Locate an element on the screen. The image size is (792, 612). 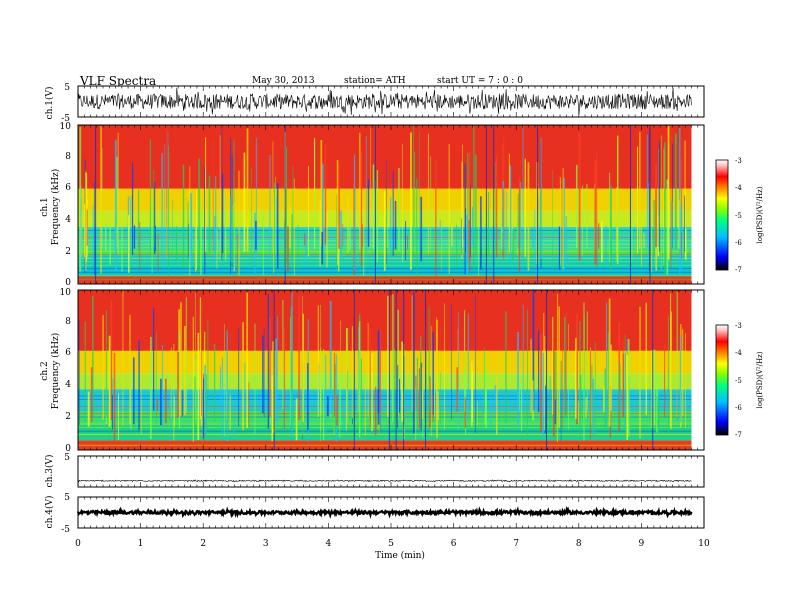
ch1-freq-tick-8: 8 is located at coordinates (68, 157).